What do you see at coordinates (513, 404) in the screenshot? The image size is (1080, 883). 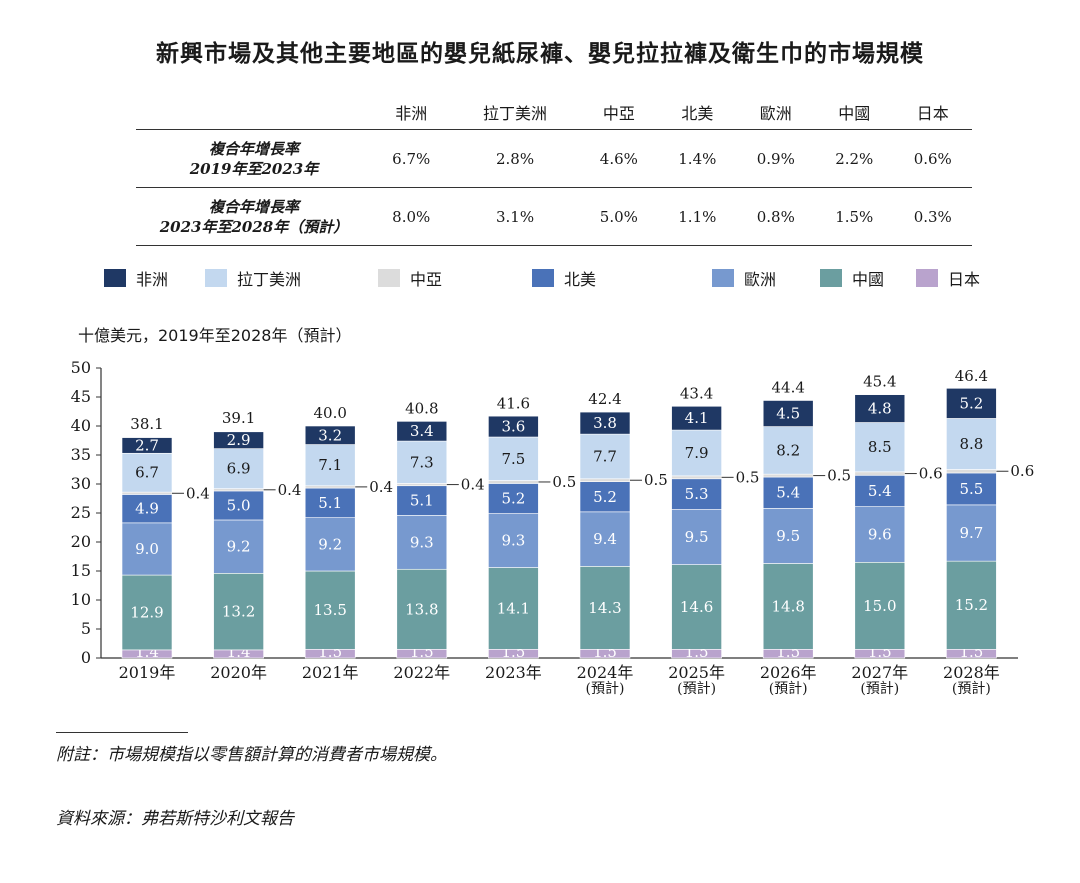 I see `total-label: 41.6` at bounding box center [513, 404].